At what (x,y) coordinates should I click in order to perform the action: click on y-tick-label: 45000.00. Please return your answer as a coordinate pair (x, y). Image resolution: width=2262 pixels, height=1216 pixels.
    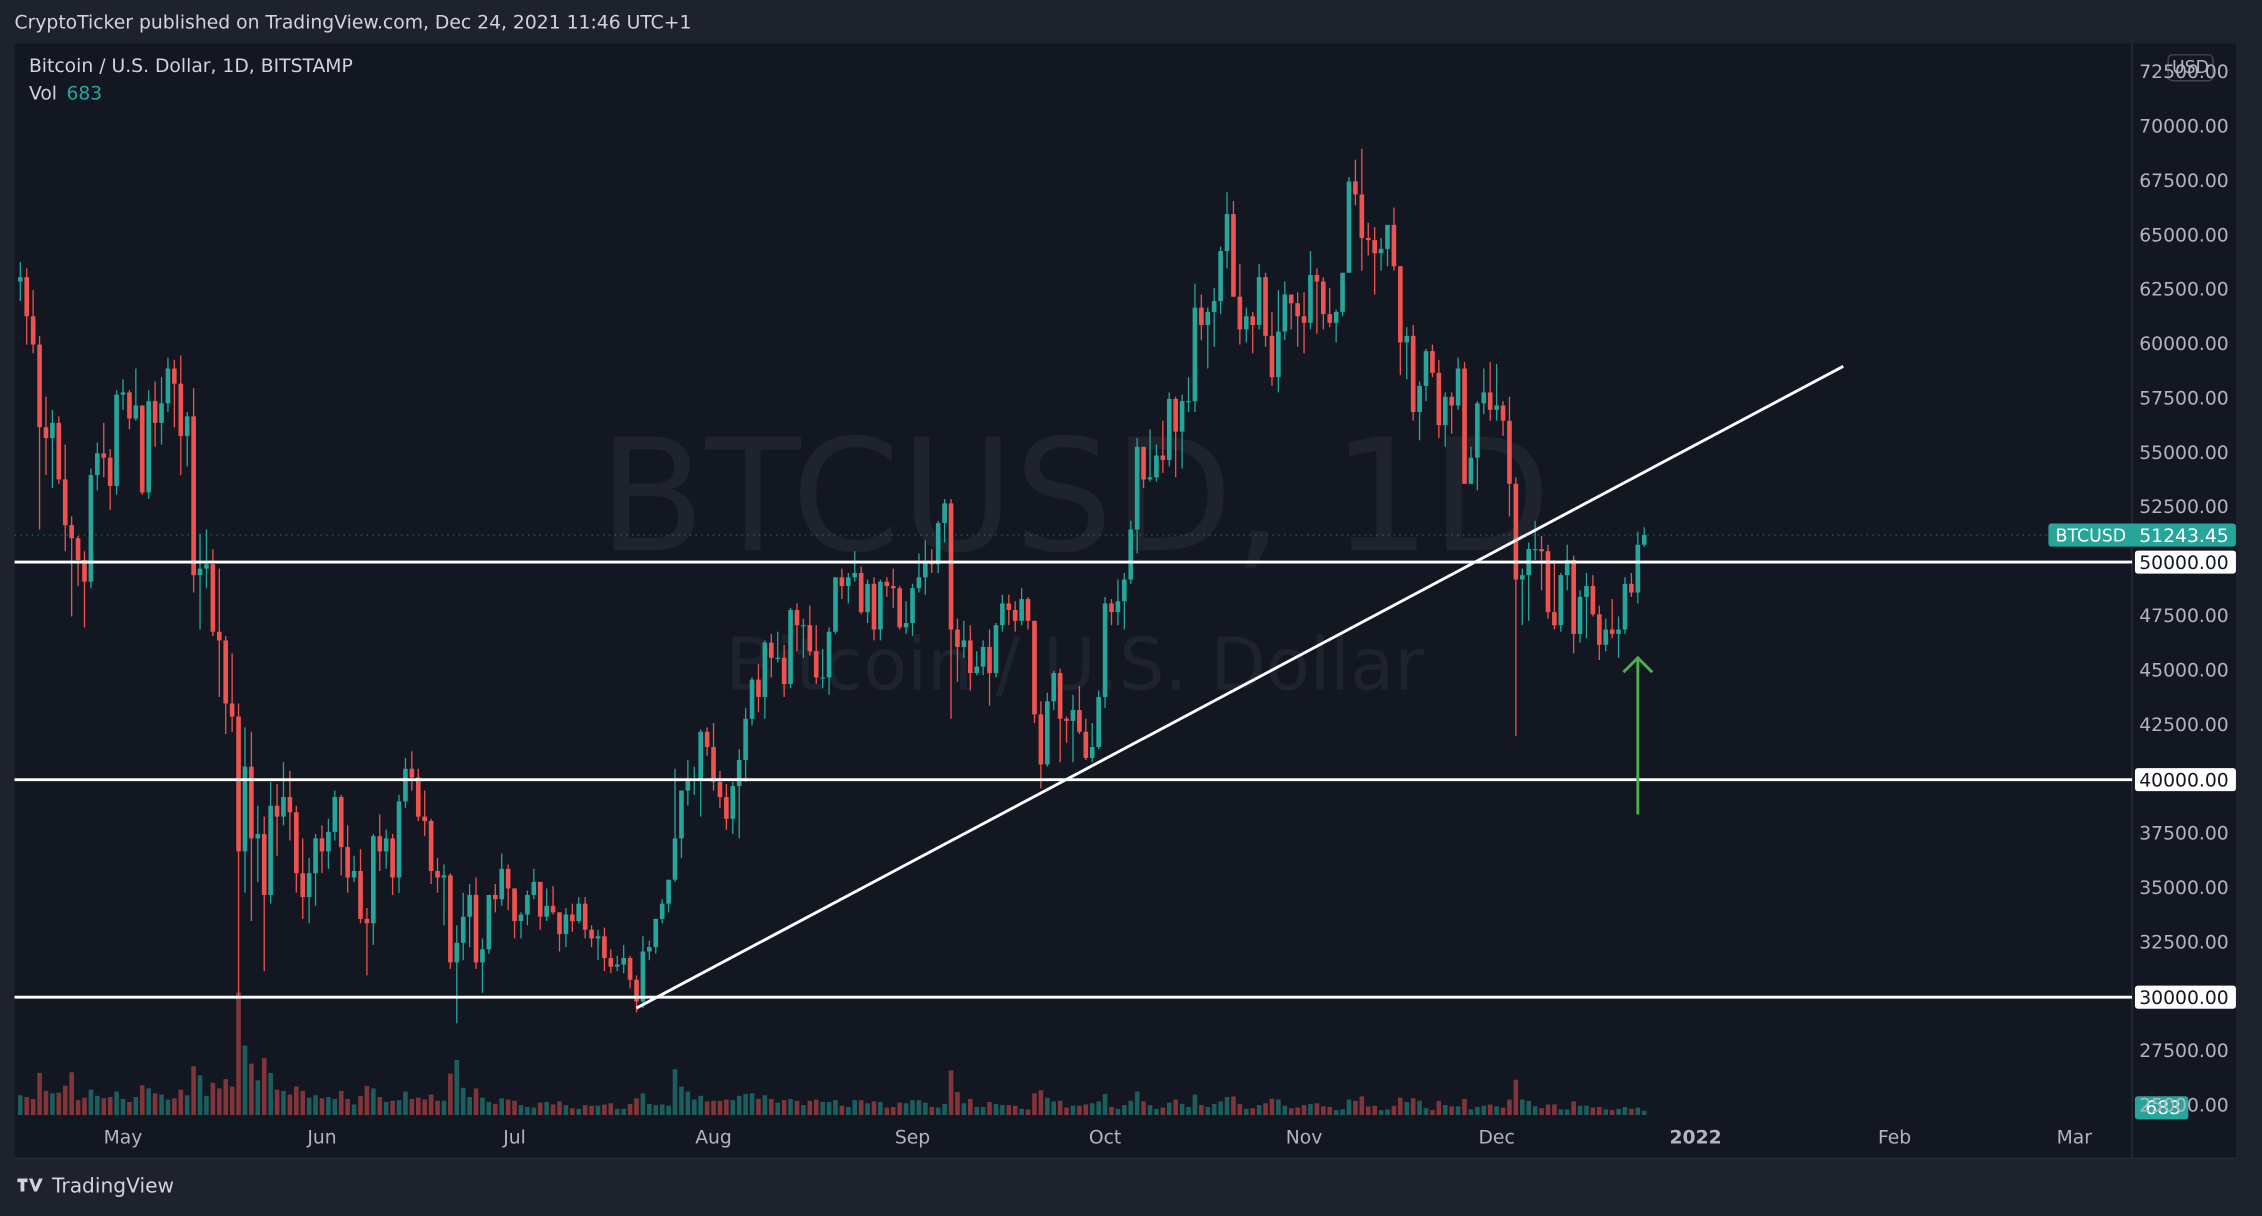
    Looking at the image, I should click on (2183, 670).